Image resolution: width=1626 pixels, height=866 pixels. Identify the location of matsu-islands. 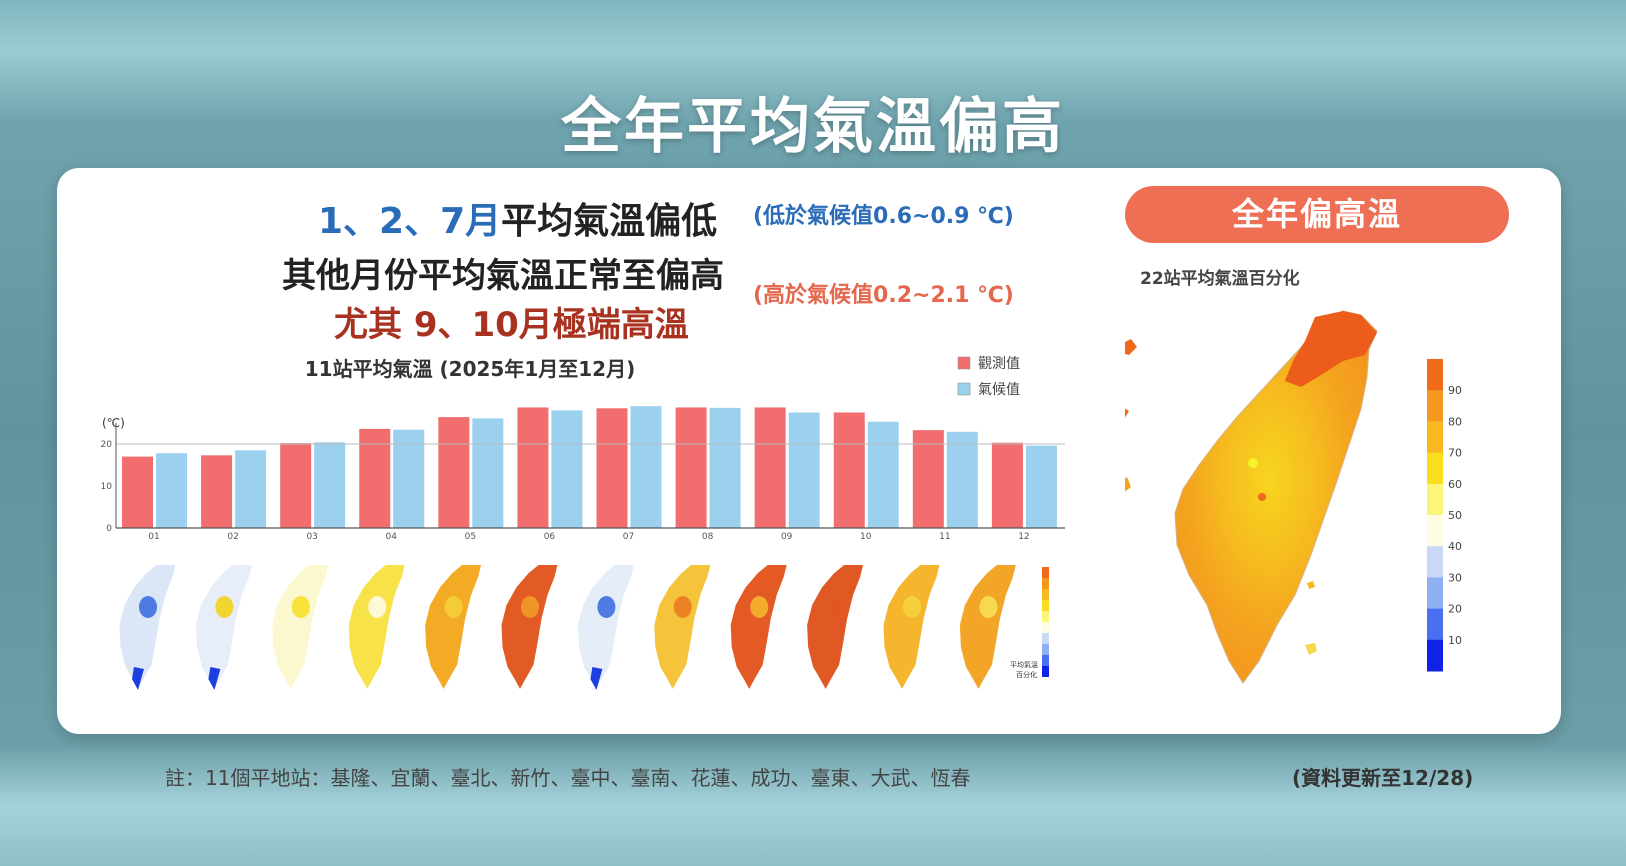
(1131, 347).